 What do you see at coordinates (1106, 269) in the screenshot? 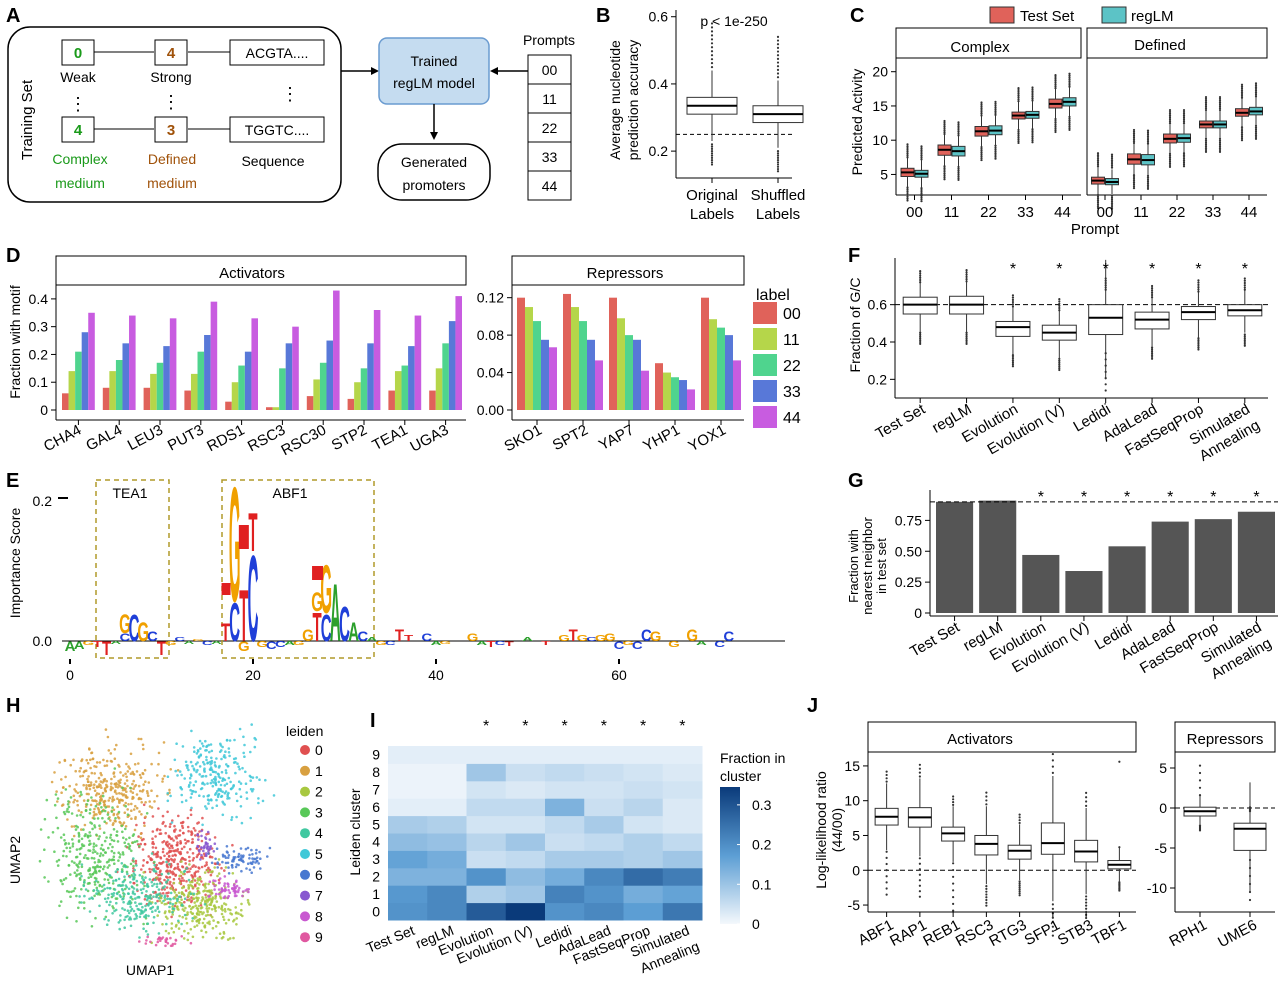
I see `significance-star: *` at bounding box center [1106, 269].